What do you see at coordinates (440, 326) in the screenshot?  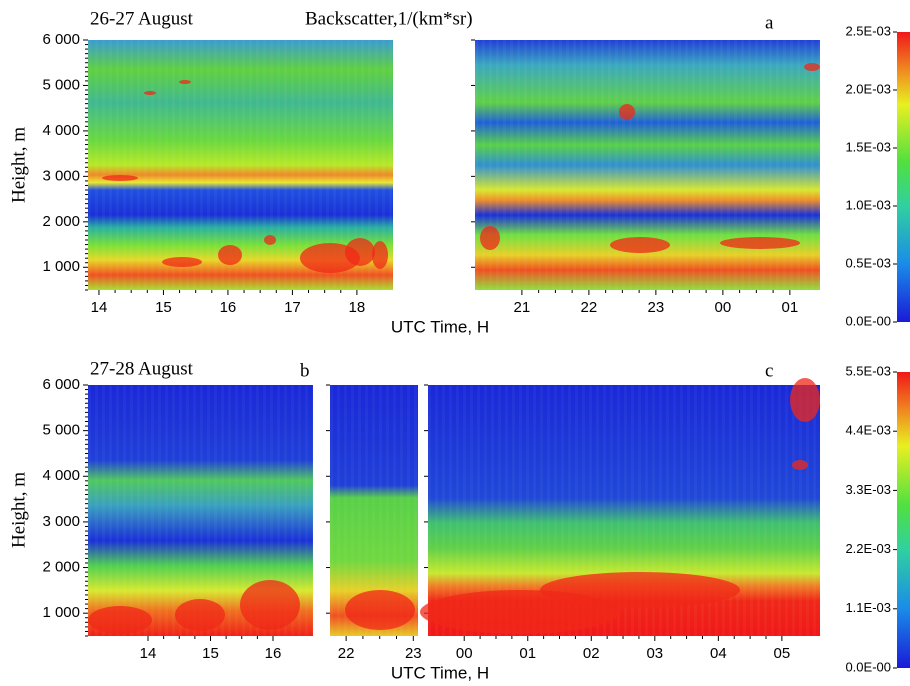 I see `x-axis-label: UTC Time, H` at bounding box center [440, 326].